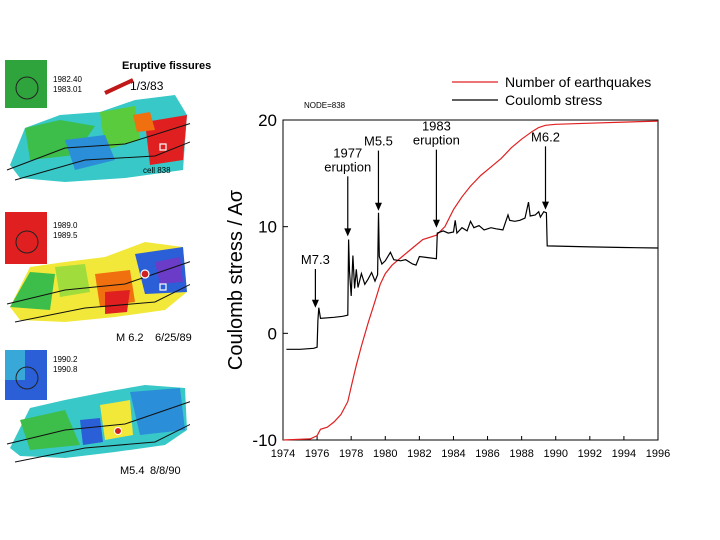 The width and height of the screenshot is (720, 540). Describe the element at coordinates (521, 454) in the screenshot. I see `x-tick-label: 1988` at that location.